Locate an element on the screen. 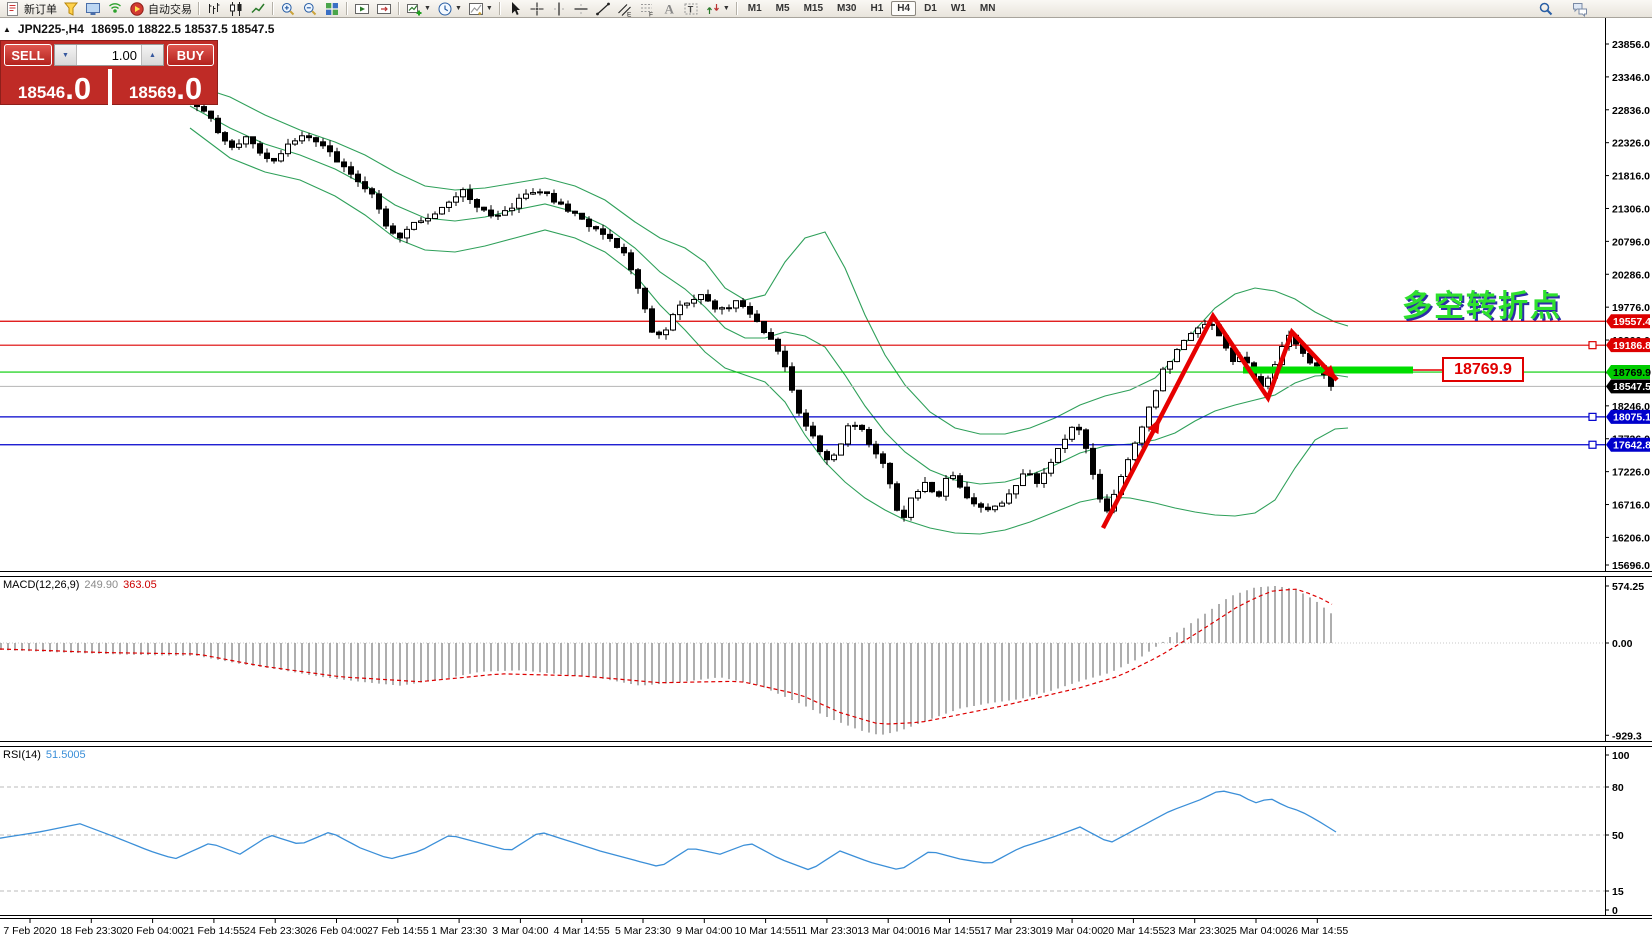 Image resolution: width=1652 pixels, height=940 pixels. horizontal-line-icon is located at coordinates (581, 8).